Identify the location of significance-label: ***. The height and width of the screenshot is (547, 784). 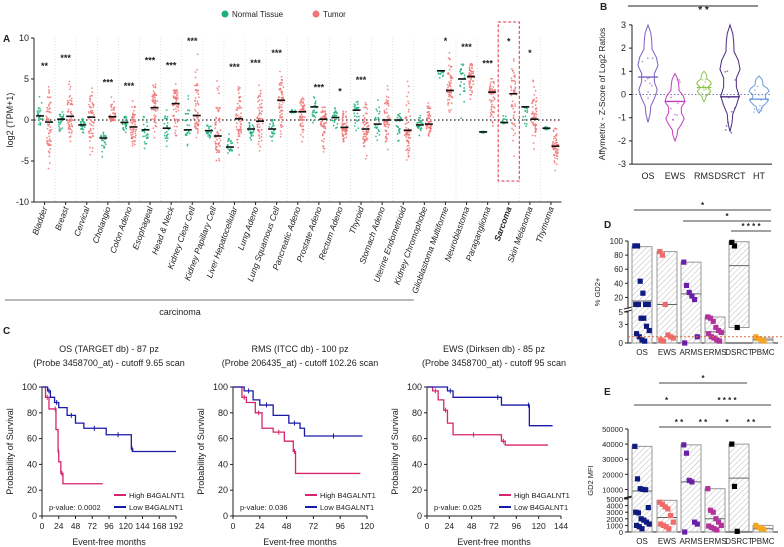
(487, 64).